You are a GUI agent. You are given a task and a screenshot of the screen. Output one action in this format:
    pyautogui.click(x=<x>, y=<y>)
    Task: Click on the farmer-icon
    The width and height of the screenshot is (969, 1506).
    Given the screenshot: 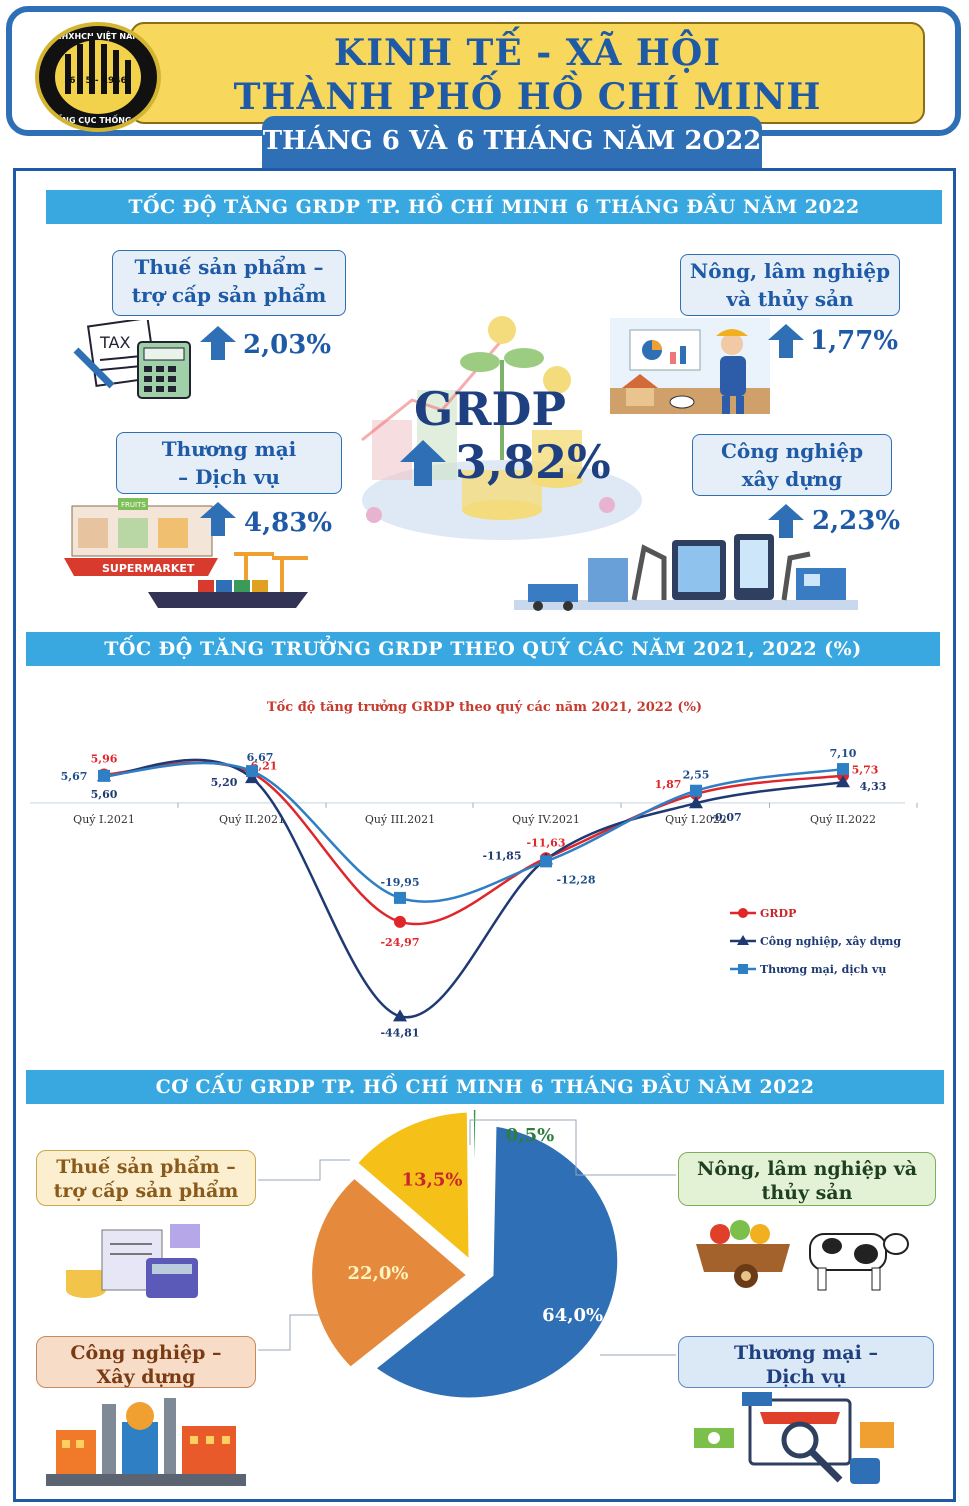 What is the action you would take?
    pyautogui.click(x=690, y=366)
    